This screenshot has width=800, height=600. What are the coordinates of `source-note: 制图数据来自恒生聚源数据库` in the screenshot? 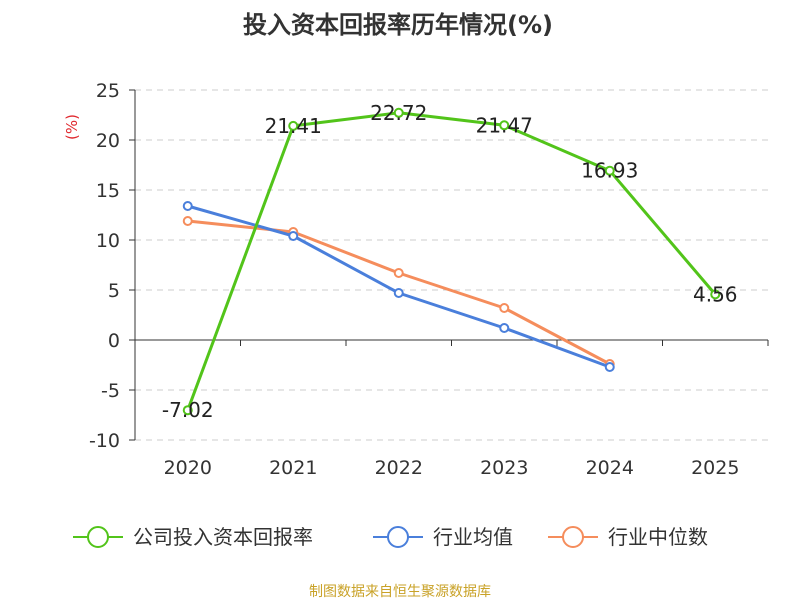 It's located at (400, 592).